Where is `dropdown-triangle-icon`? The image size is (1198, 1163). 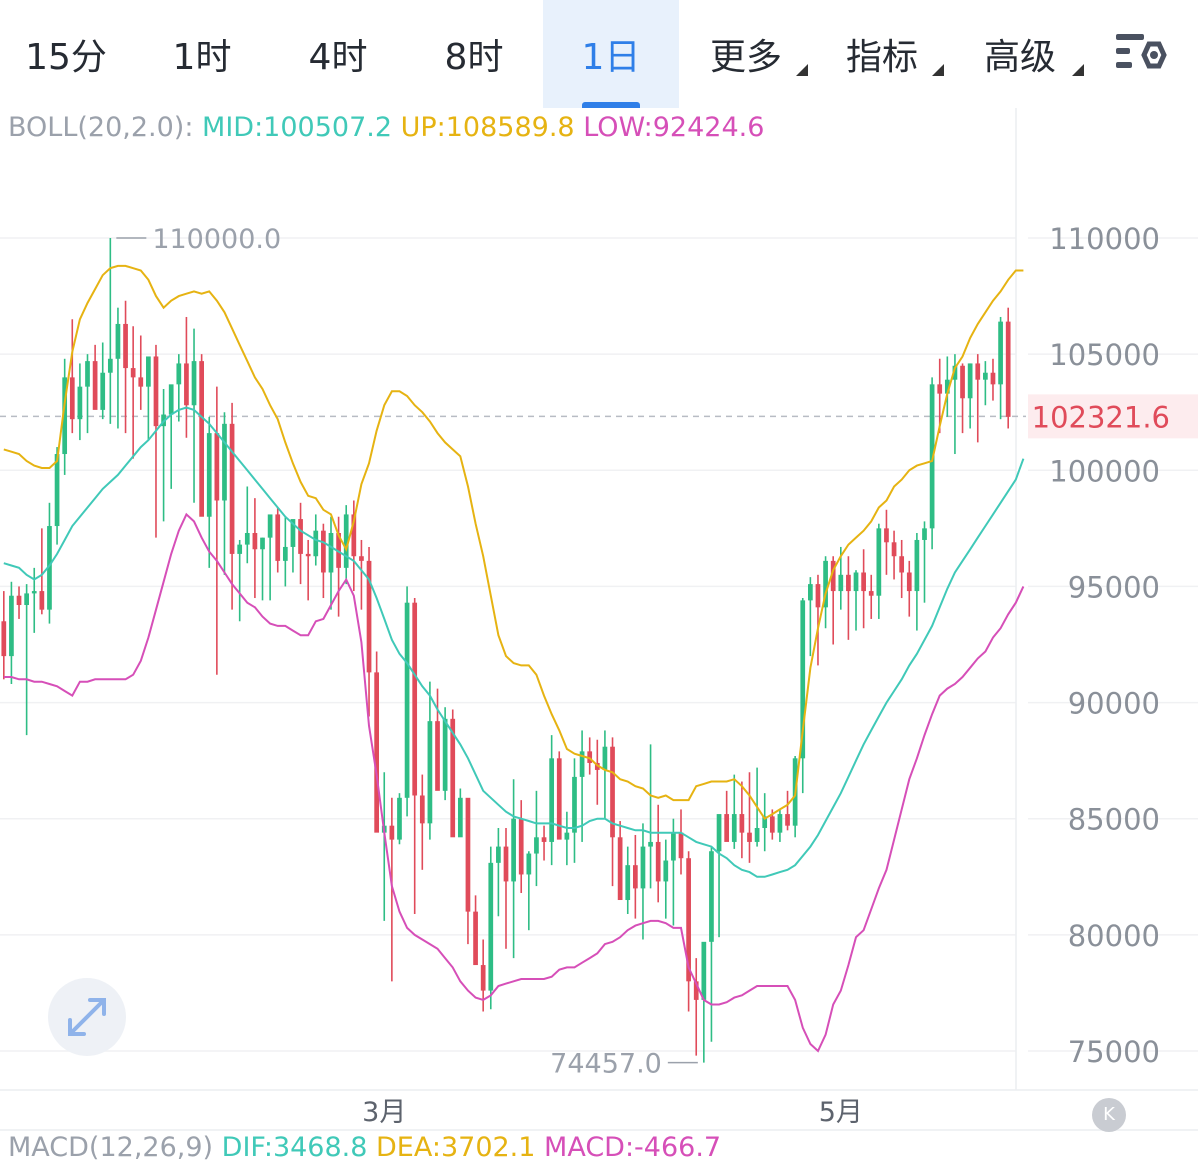 dropdown-triangle-icon is located at coordinates (1078, 70).